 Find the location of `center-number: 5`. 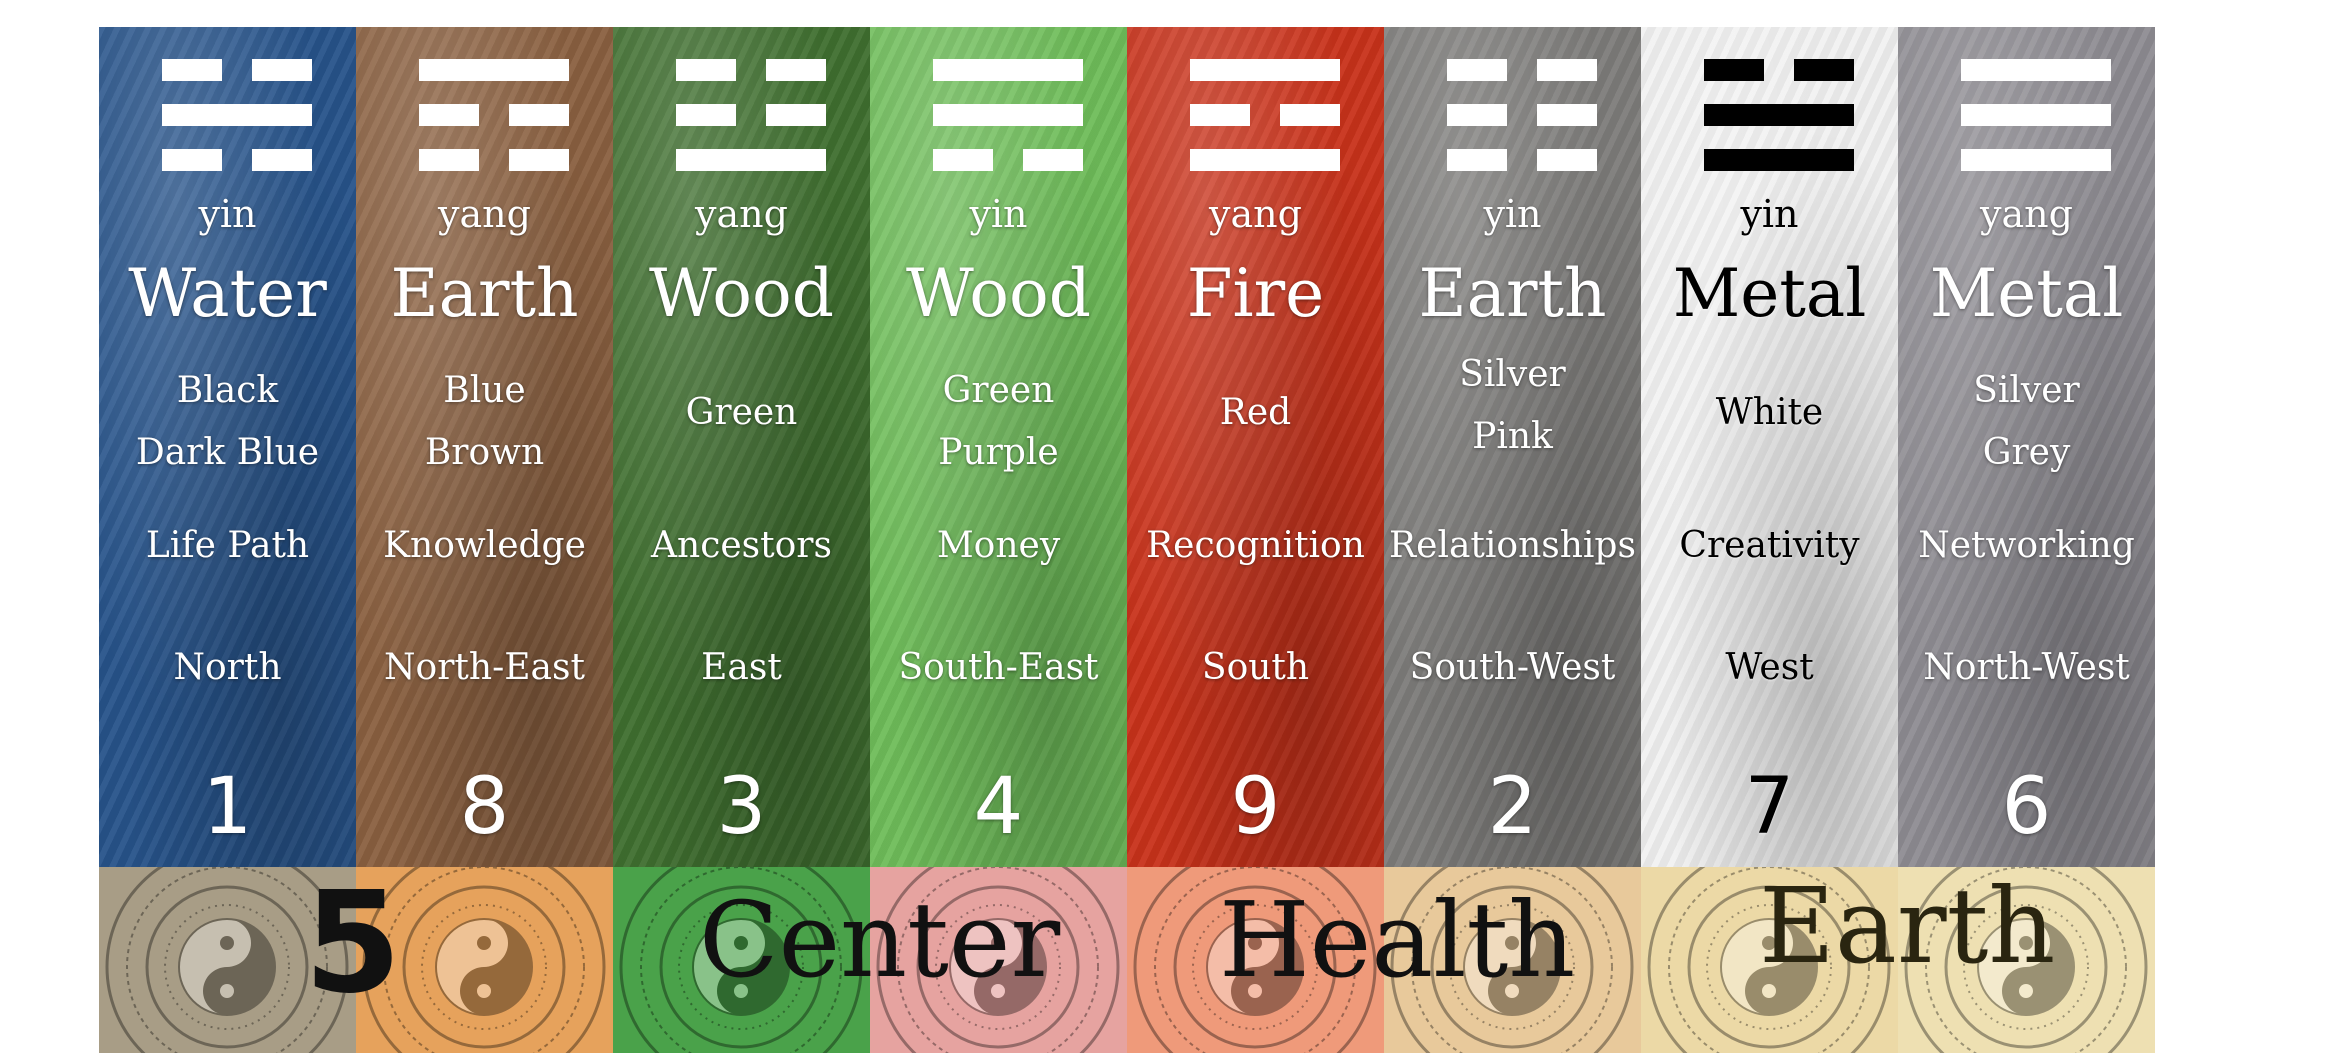

center-number: 5 is located at coordinates (353, 946).